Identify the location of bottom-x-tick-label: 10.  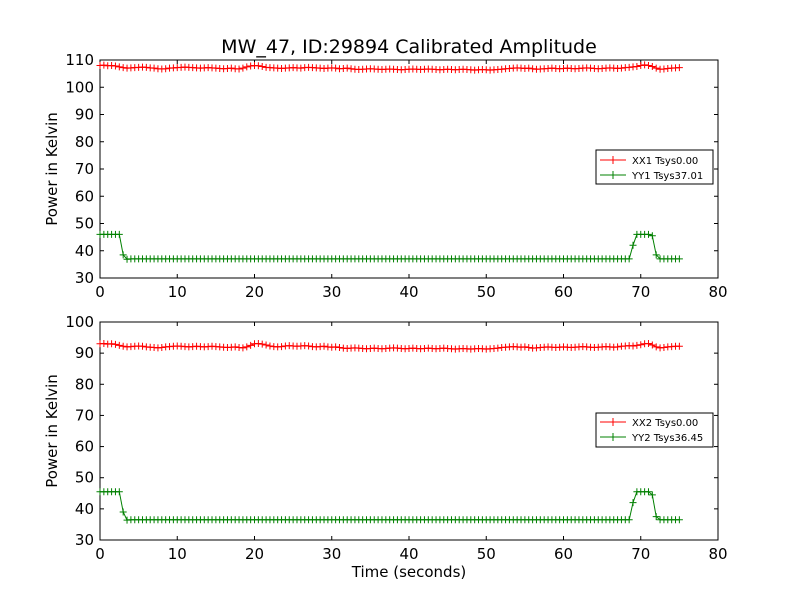
(177, 554).